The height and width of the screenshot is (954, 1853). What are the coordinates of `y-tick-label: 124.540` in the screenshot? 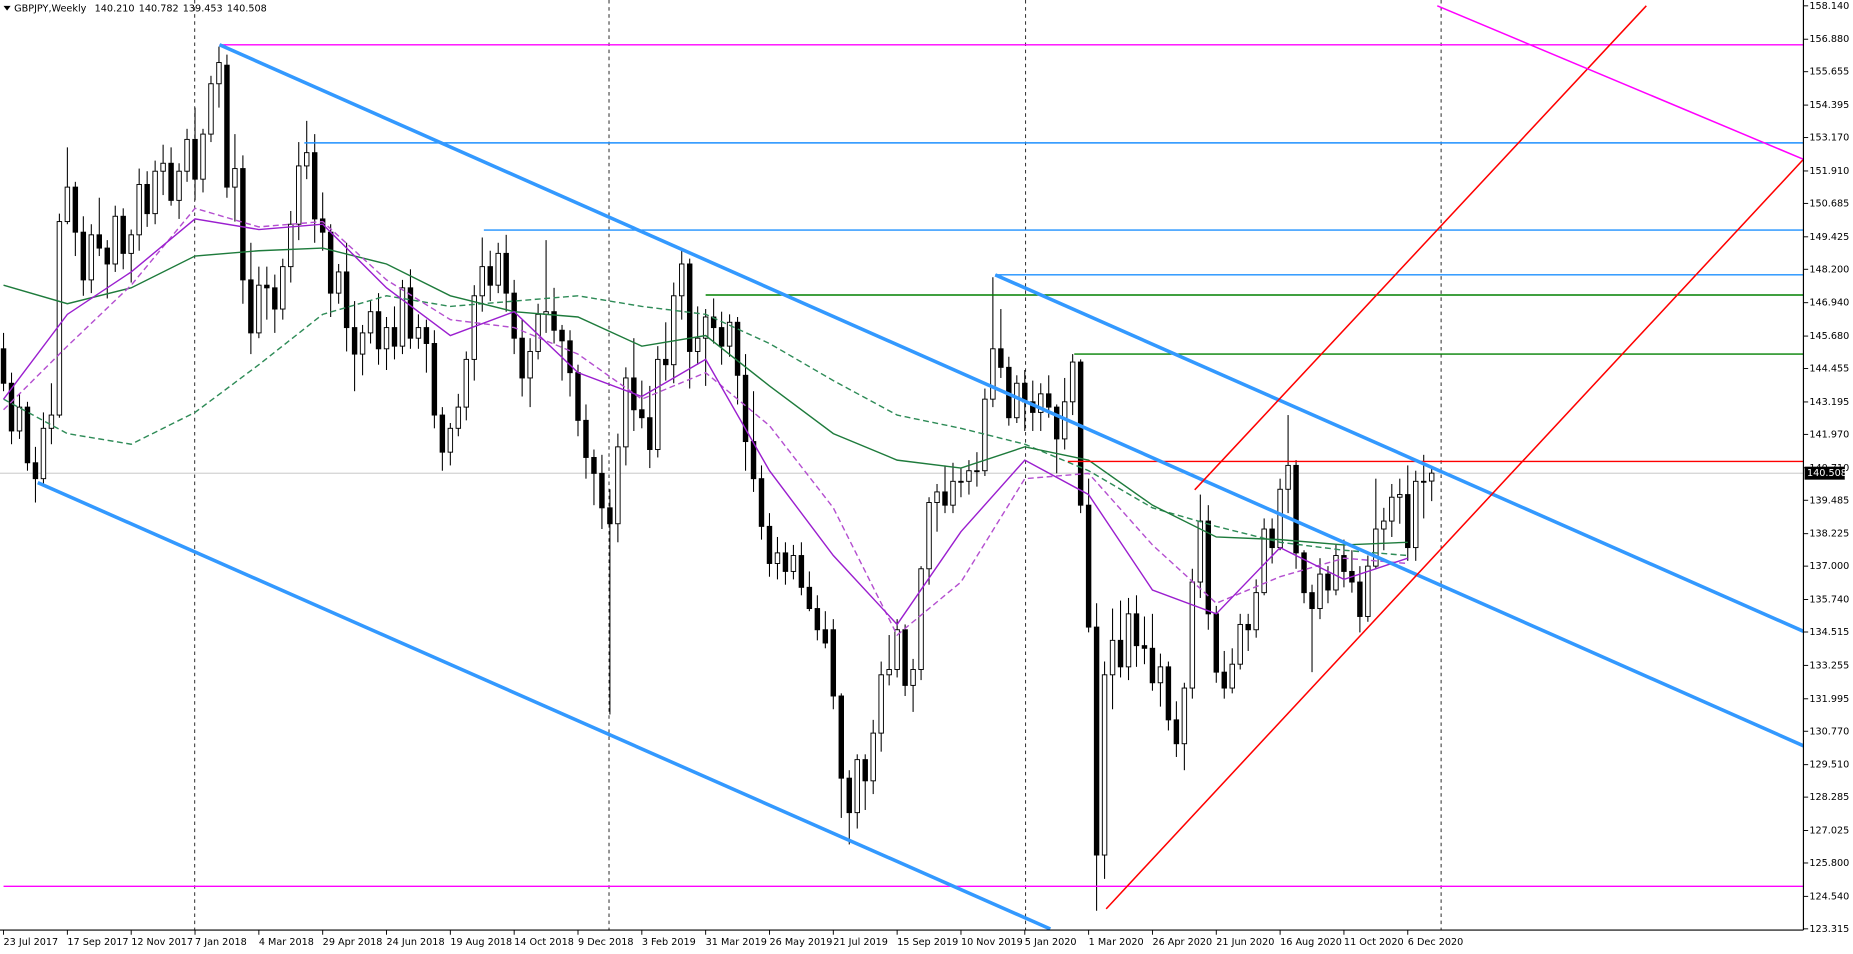 It's located at (1829, 896).